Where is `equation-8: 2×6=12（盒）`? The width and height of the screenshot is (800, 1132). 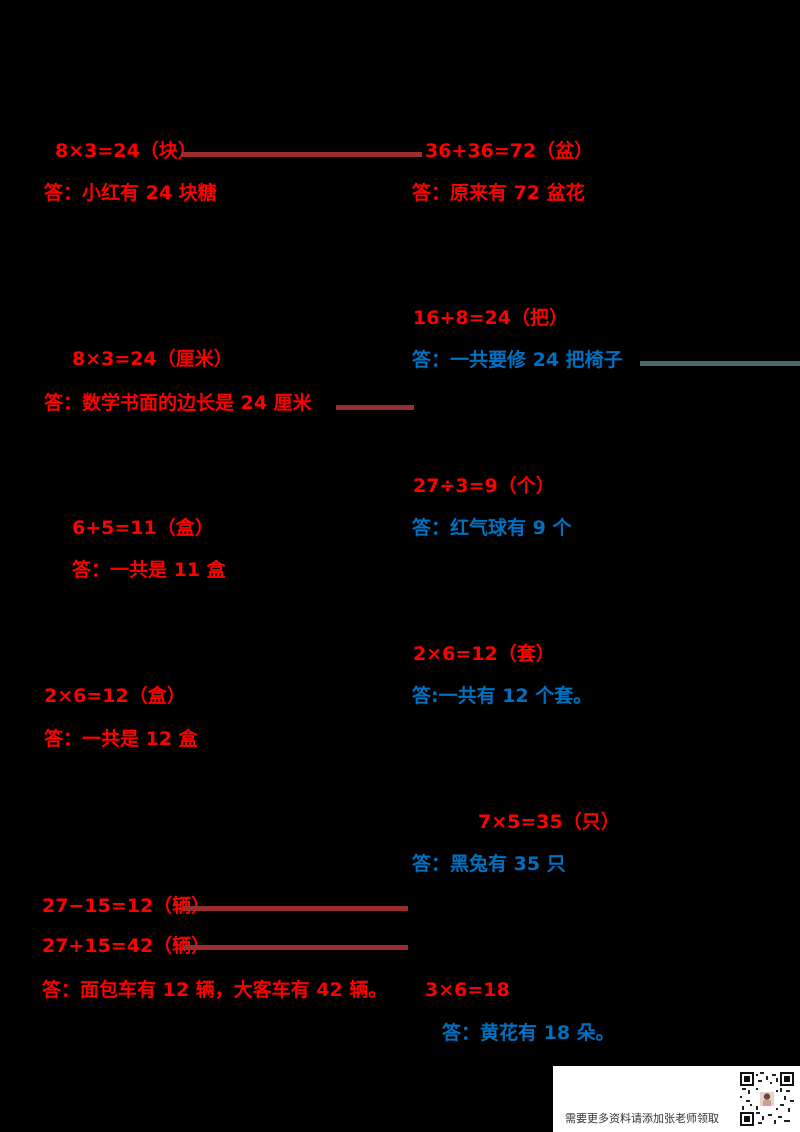
equation-8: 2×6=12（盒） is located at coordinates (115, 696).